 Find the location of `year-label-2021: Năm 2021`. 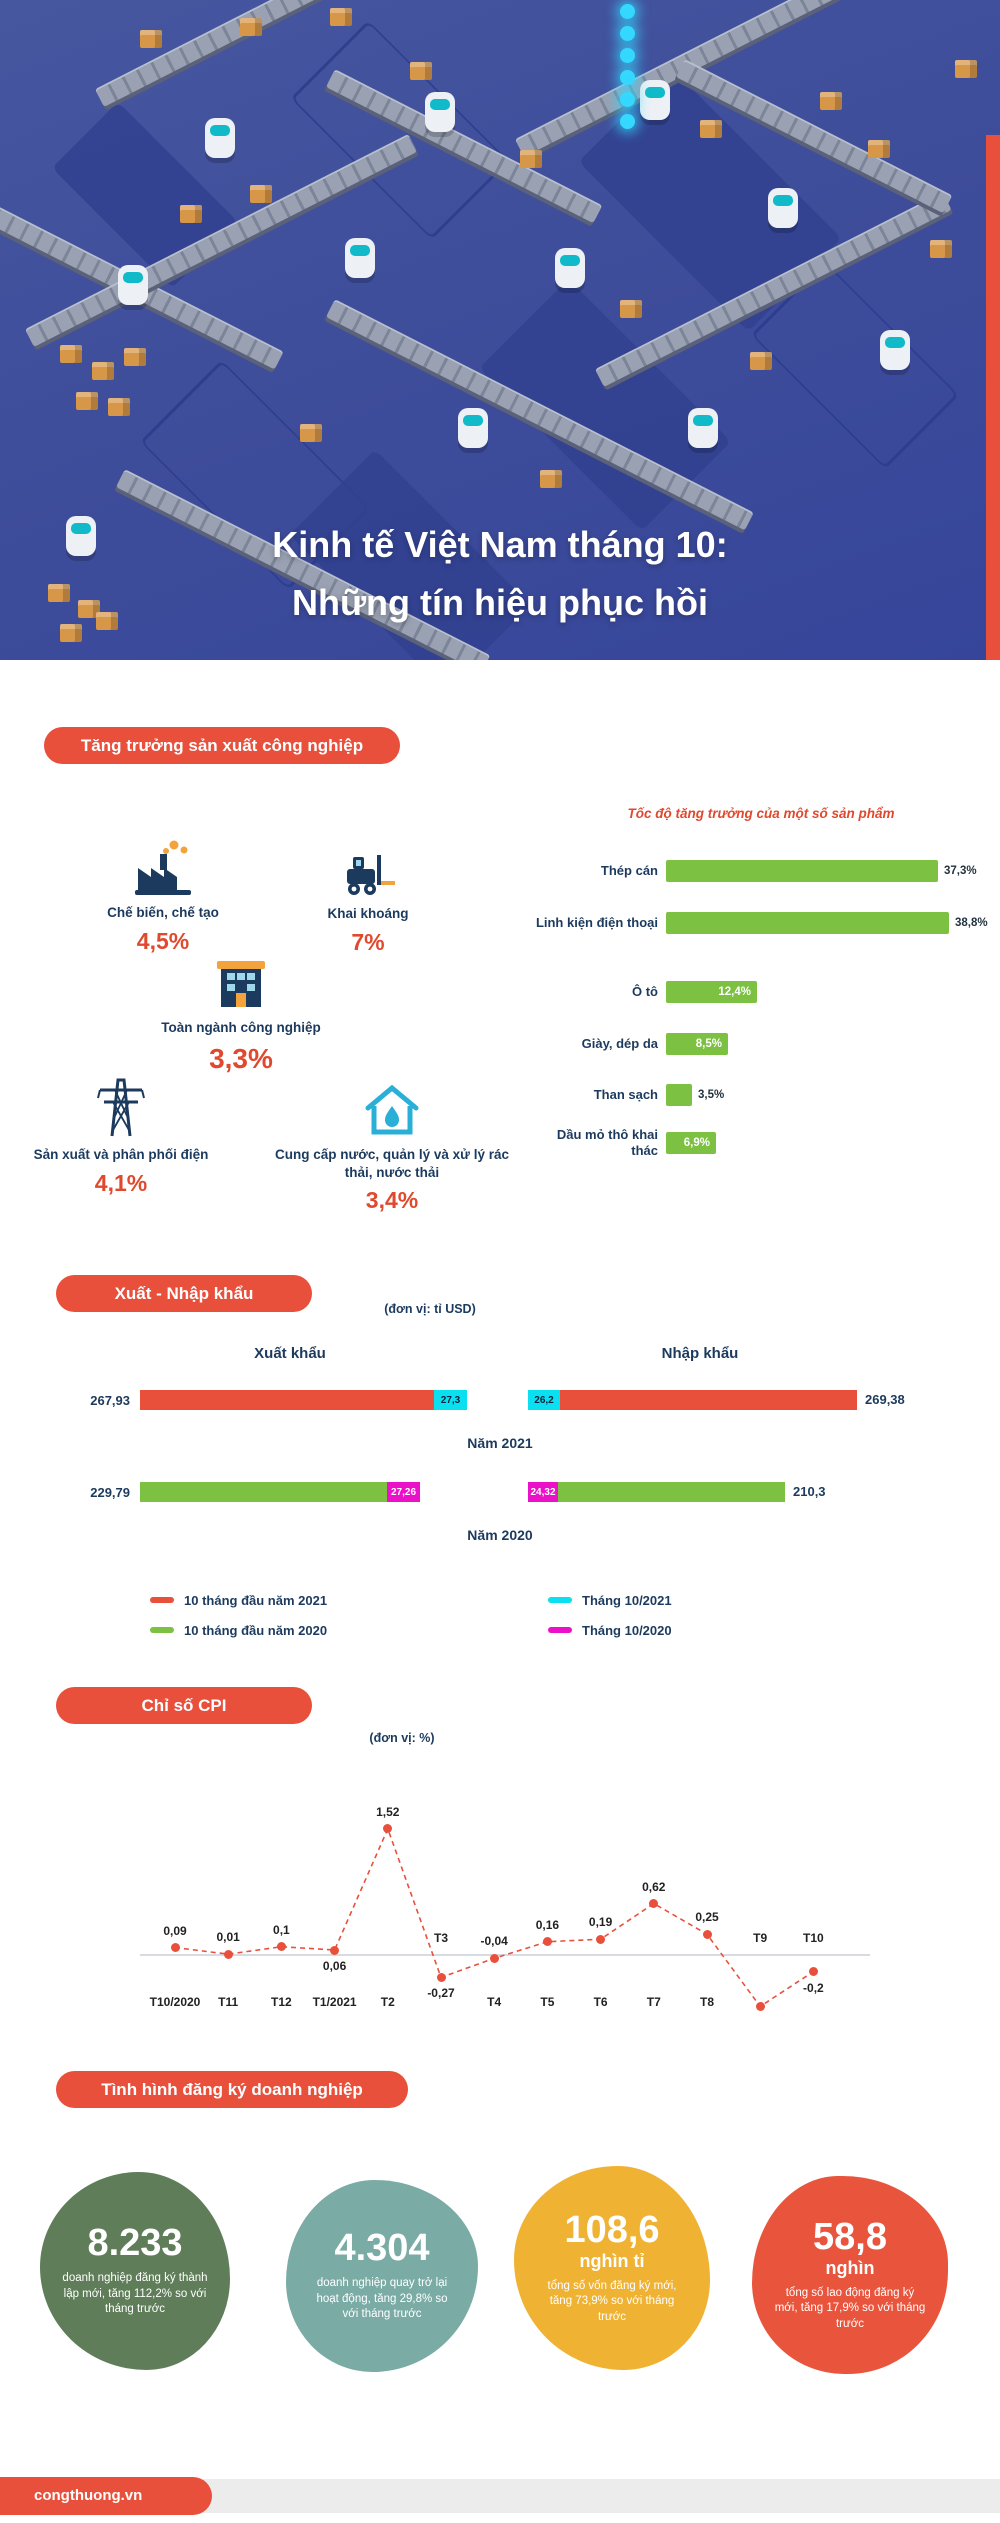

year-label-2021: Năm 2021 is located at coordinates (500, 1443).